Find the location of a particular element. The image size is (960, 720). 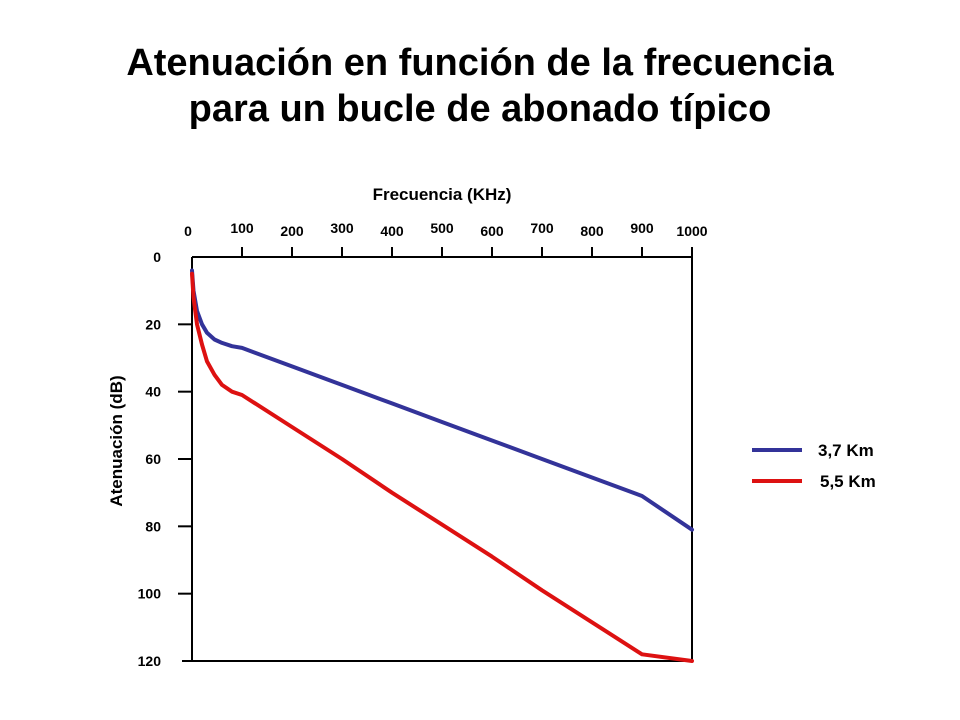

y-tick-label: 100 is located at coordinates (150, 594).